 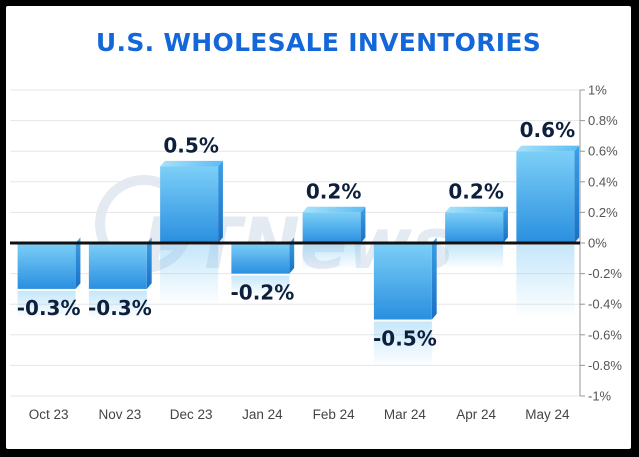 I want to click on data-label: -0.2%, so click(x=262, y=293).